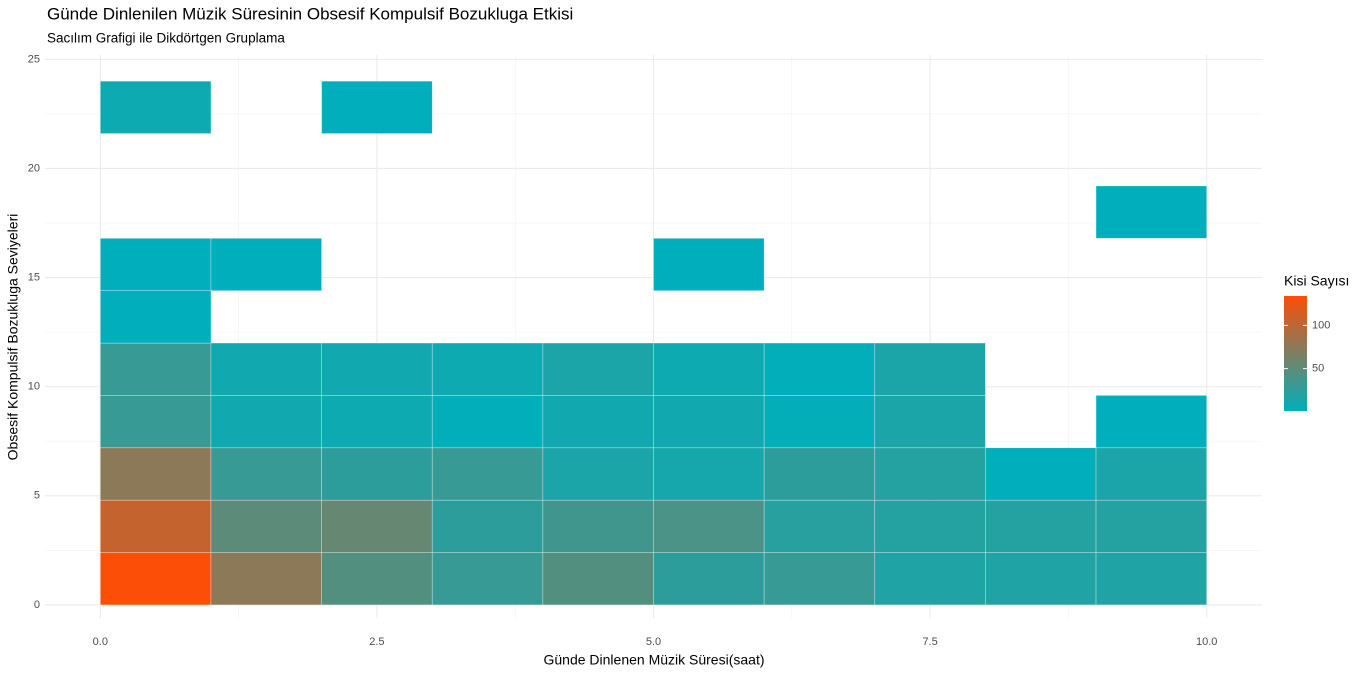  What do you see at coordinates (34, 277) in the screenshot?
I see `y-tick-label: 15` at bounding box center [34, 277].